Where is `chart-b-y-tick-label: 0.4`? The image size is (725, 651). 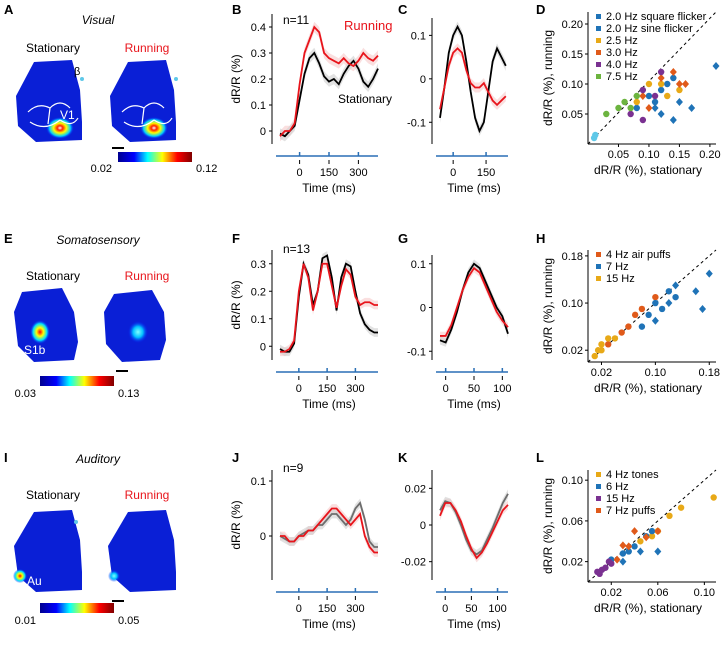 chart-b-y-tick-label: 0.4 is located at coordinates (258, 28).